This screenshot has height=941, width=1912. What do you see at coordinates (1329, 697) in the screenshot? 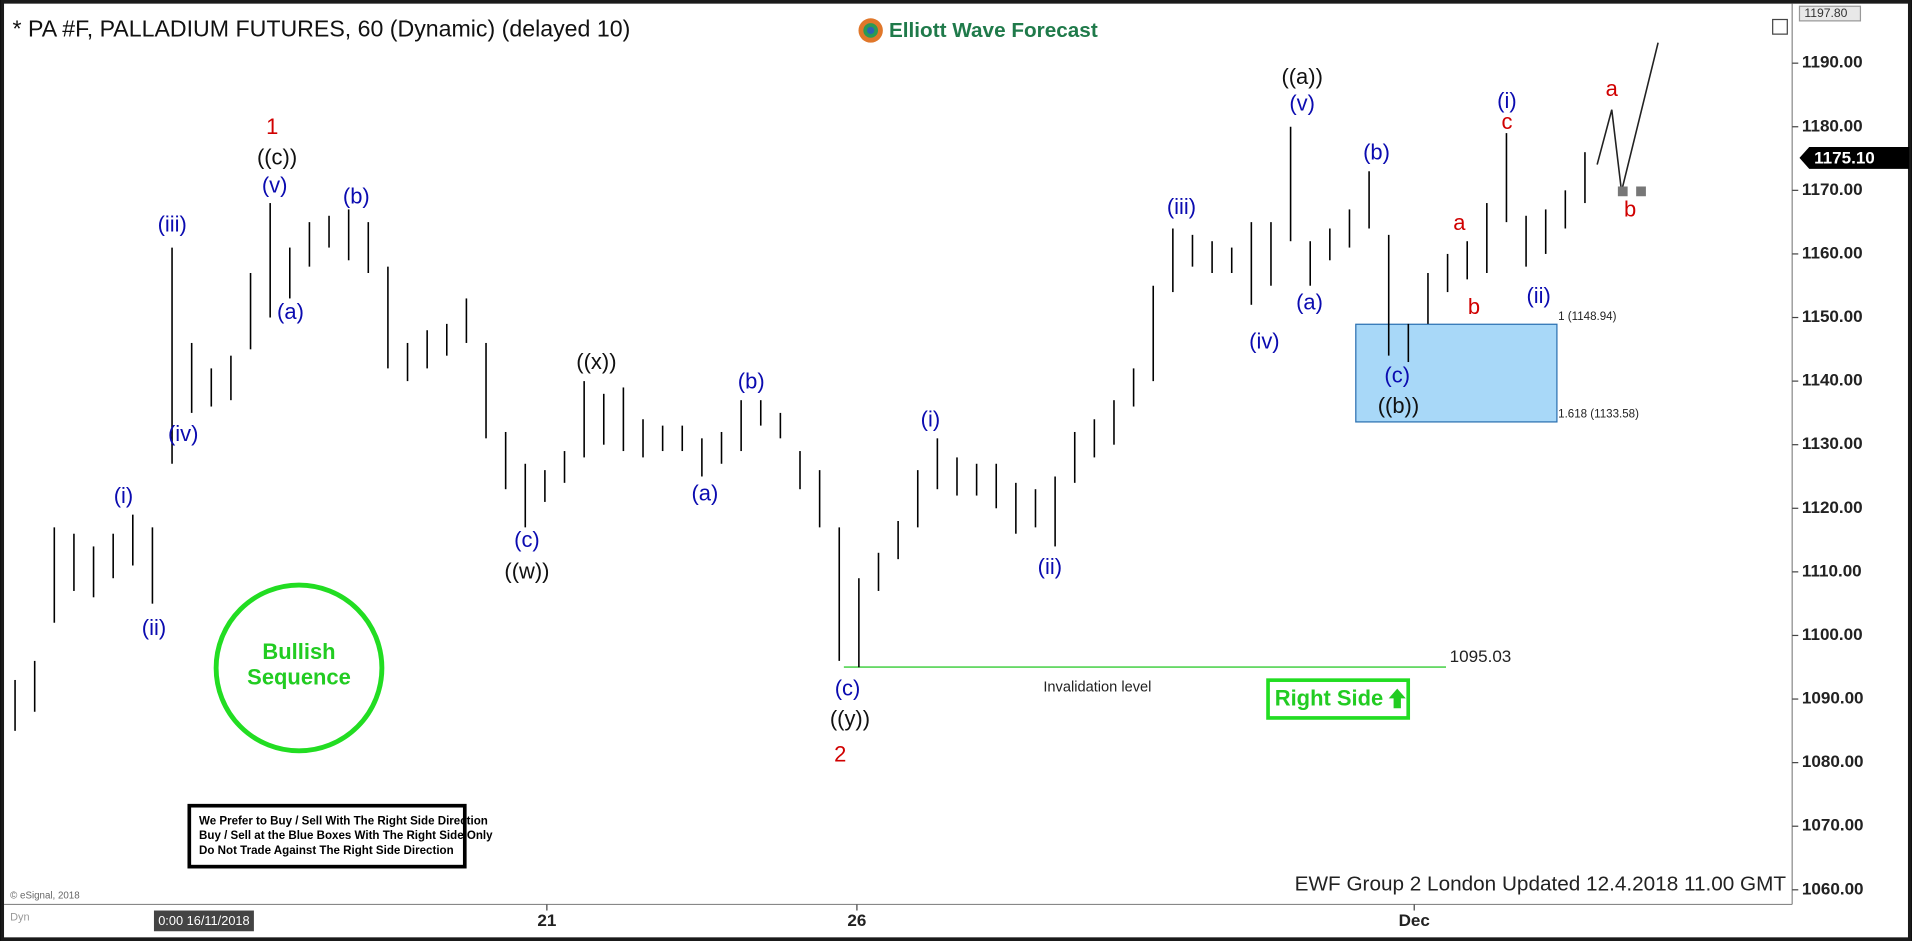
I see `right-side: Right Side` at bounding box center [1329, 697].